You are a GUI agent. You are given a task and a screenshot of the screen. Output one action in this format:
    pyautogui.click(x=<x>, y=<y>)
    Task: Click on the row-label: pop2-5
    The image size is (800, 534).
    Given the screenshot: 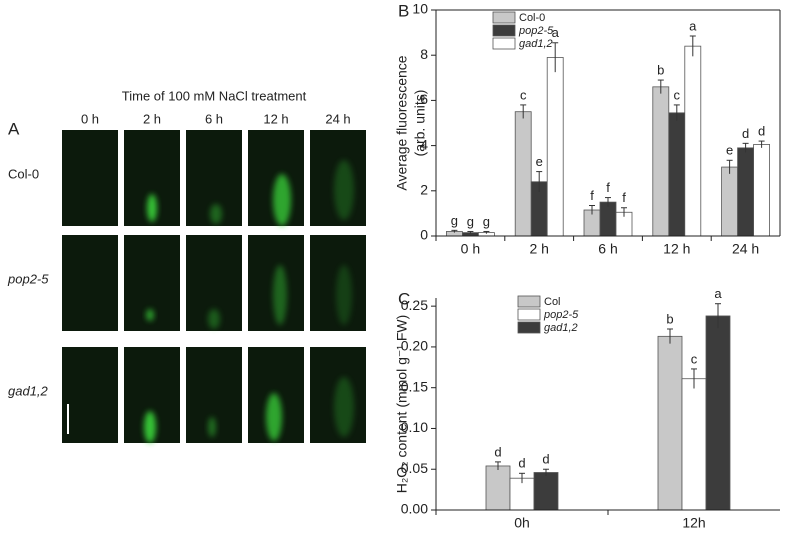 What is the action you would take?
    pyautogui.click(x=28, y=278)
    